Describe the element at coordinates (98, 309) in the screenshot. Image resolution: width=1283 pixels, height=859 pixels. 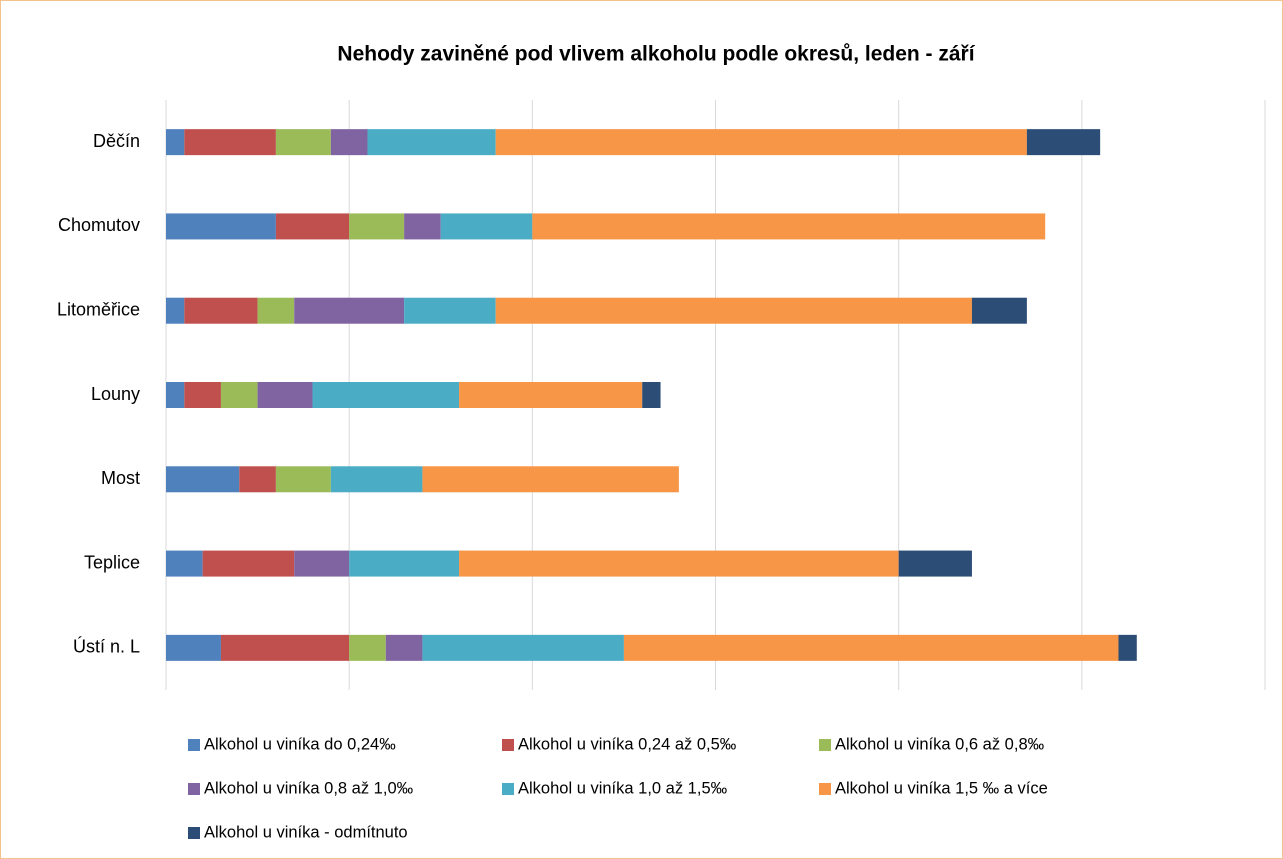
I see `y-tick-label: Litoměřice` at that location.